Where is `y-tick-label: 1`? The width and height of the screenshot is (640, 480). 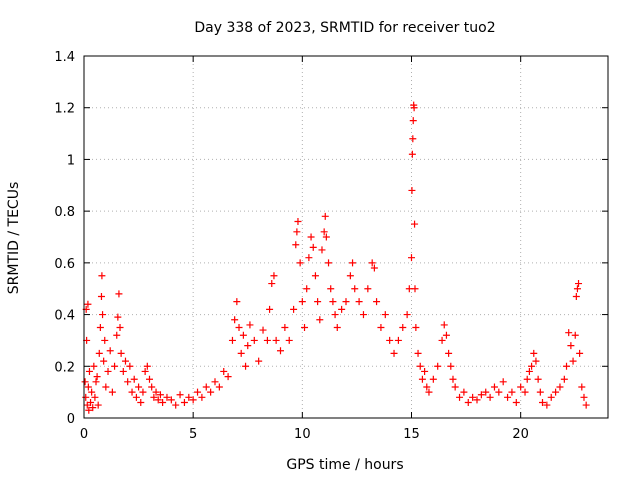 y-tick-label: 1 is located at coordinates (71, 160).